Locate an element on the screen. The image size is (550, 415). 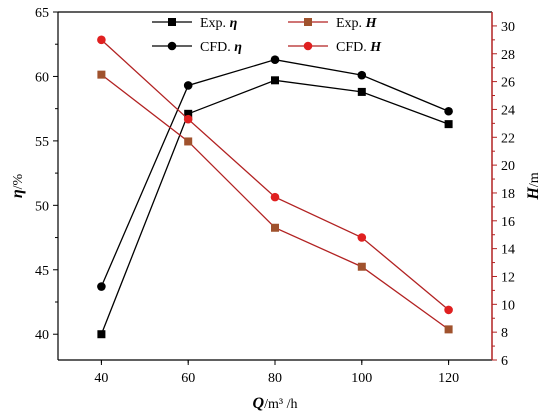
y-left-tick-label: 50 is located at coordinates (42, 206).